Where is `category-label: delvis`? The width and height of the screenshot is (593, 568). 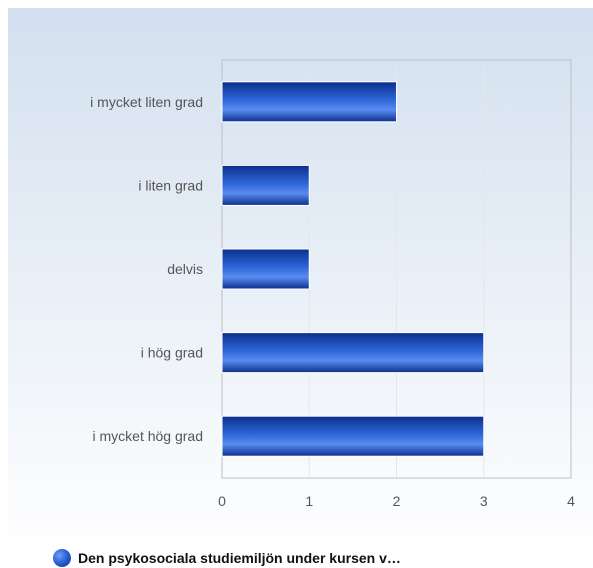
category-label: delvis is located at coordinates (185, 269).